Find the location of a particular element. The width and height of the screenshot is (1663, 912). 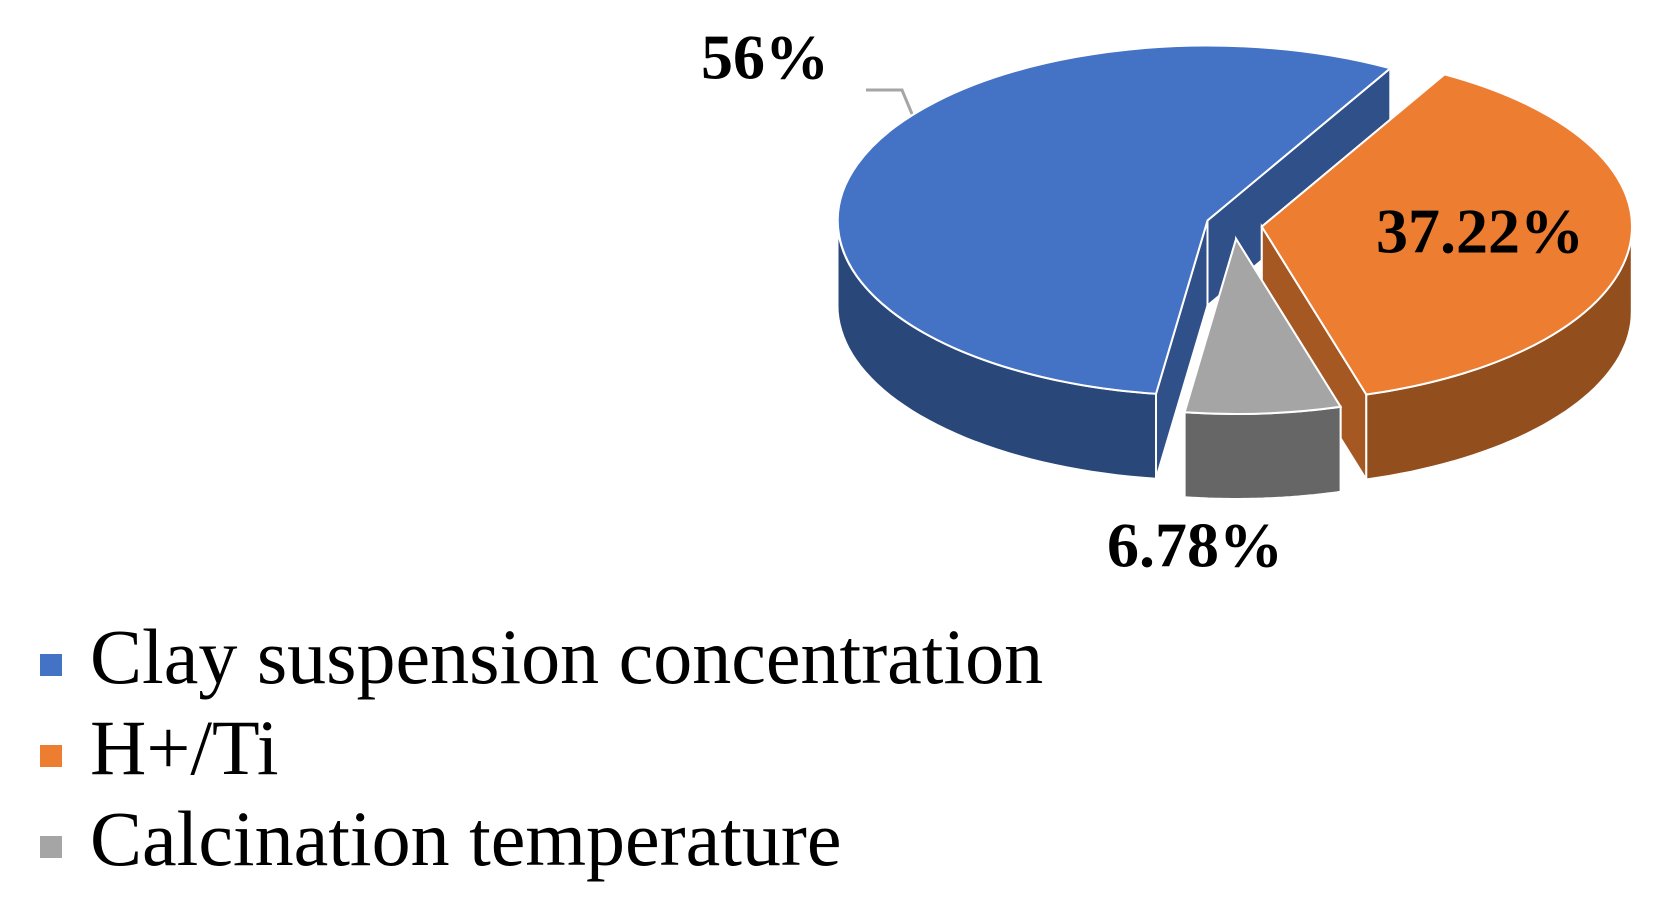

data-label: 37.22% is located at coordinates (1480, 231).